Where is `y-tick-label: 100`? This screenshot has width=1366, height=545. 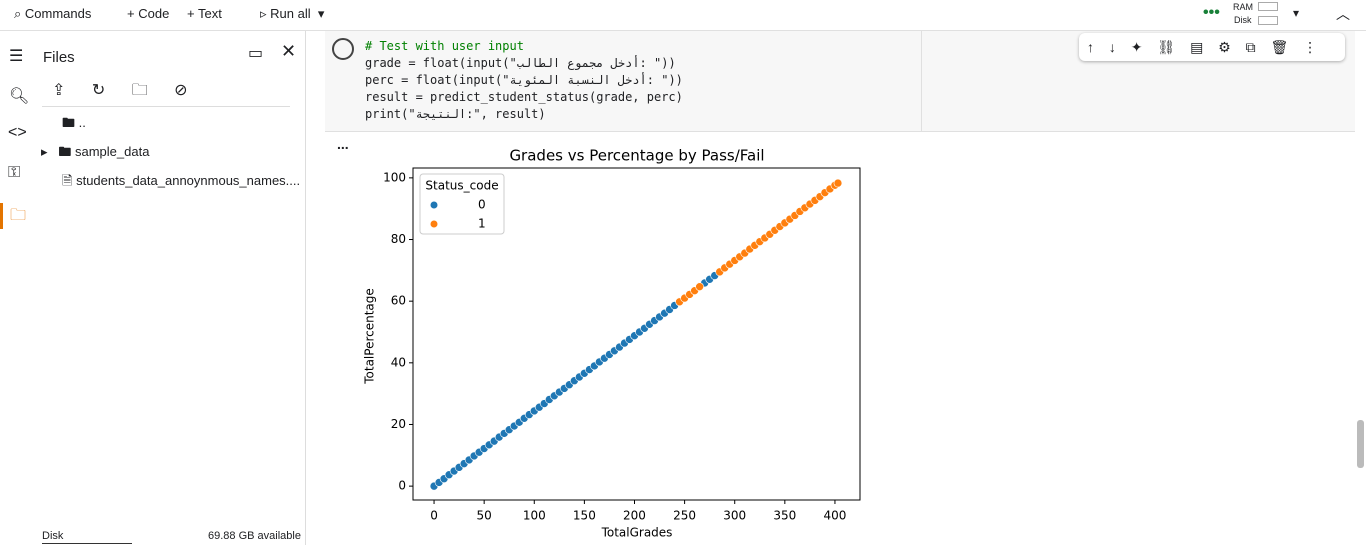
y-tick-label: 100 is located at coordinates (394, 177).